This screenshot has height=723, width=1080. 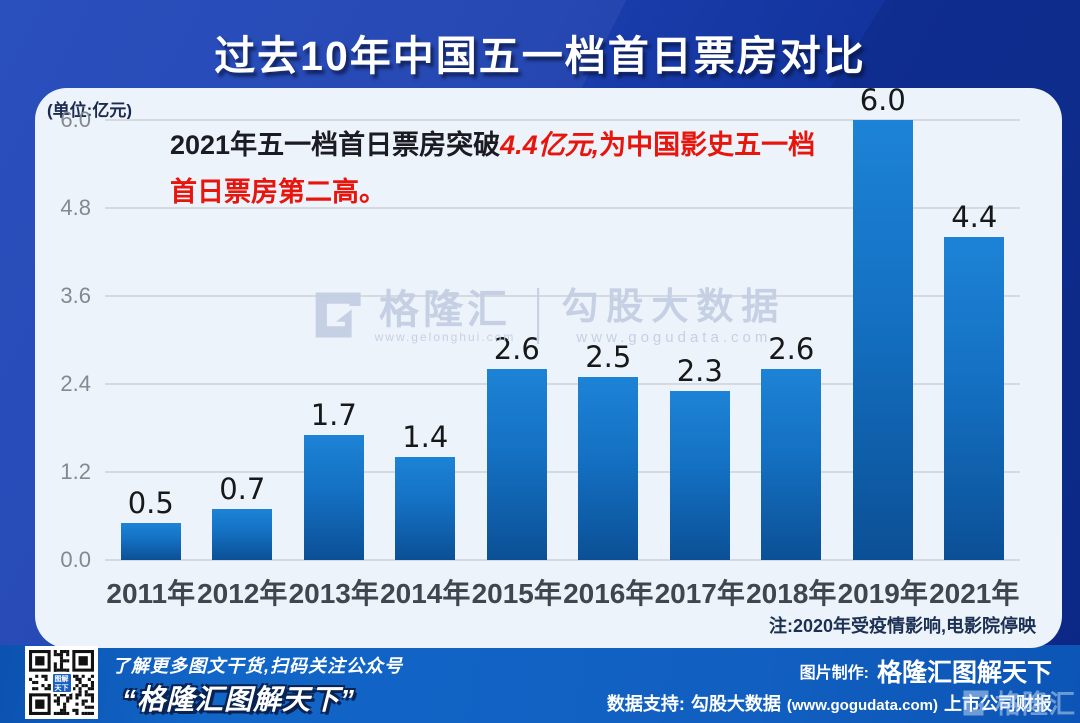 I want to click on bar-slot: 2.3, so click(x=700, y=340).